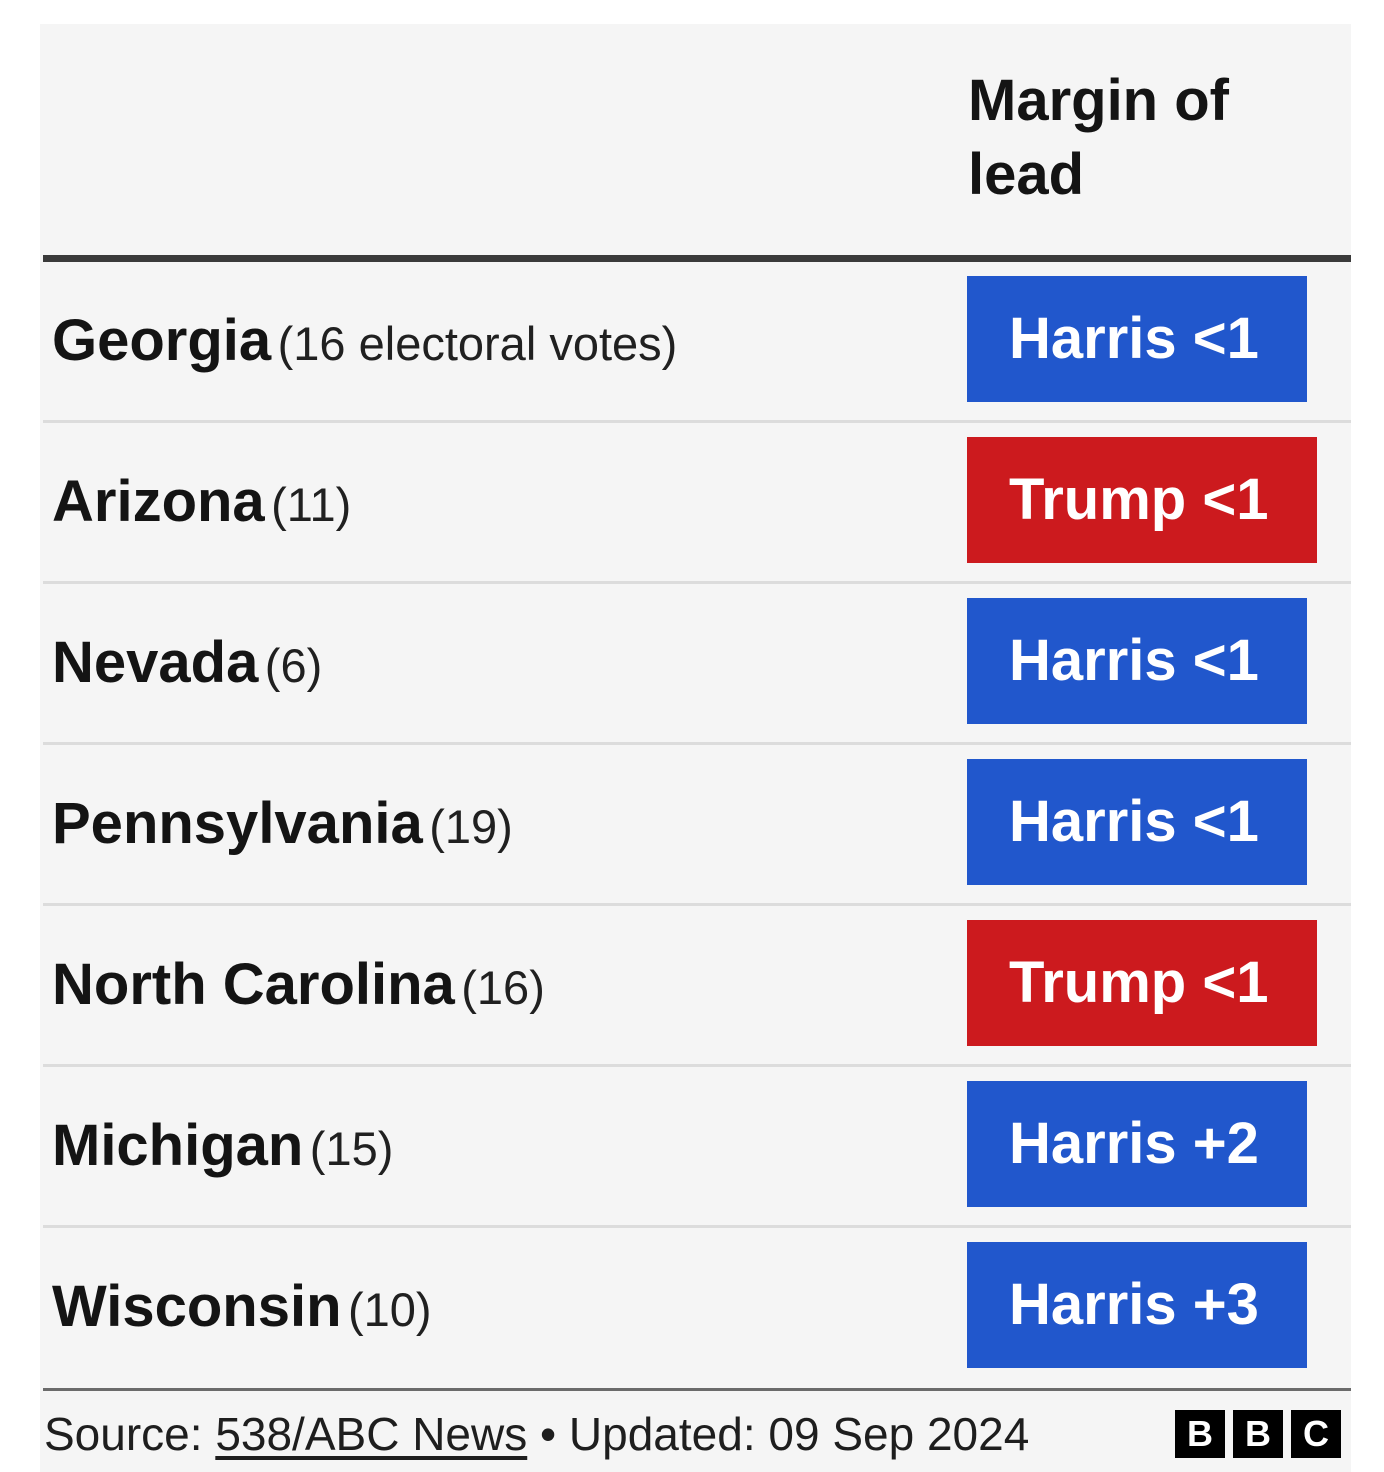 This screenshot has width=1384, height=1472. Describe the element at coordinates (253, 984) in the screenshot. I see `state-name: North Carolina` at that location.